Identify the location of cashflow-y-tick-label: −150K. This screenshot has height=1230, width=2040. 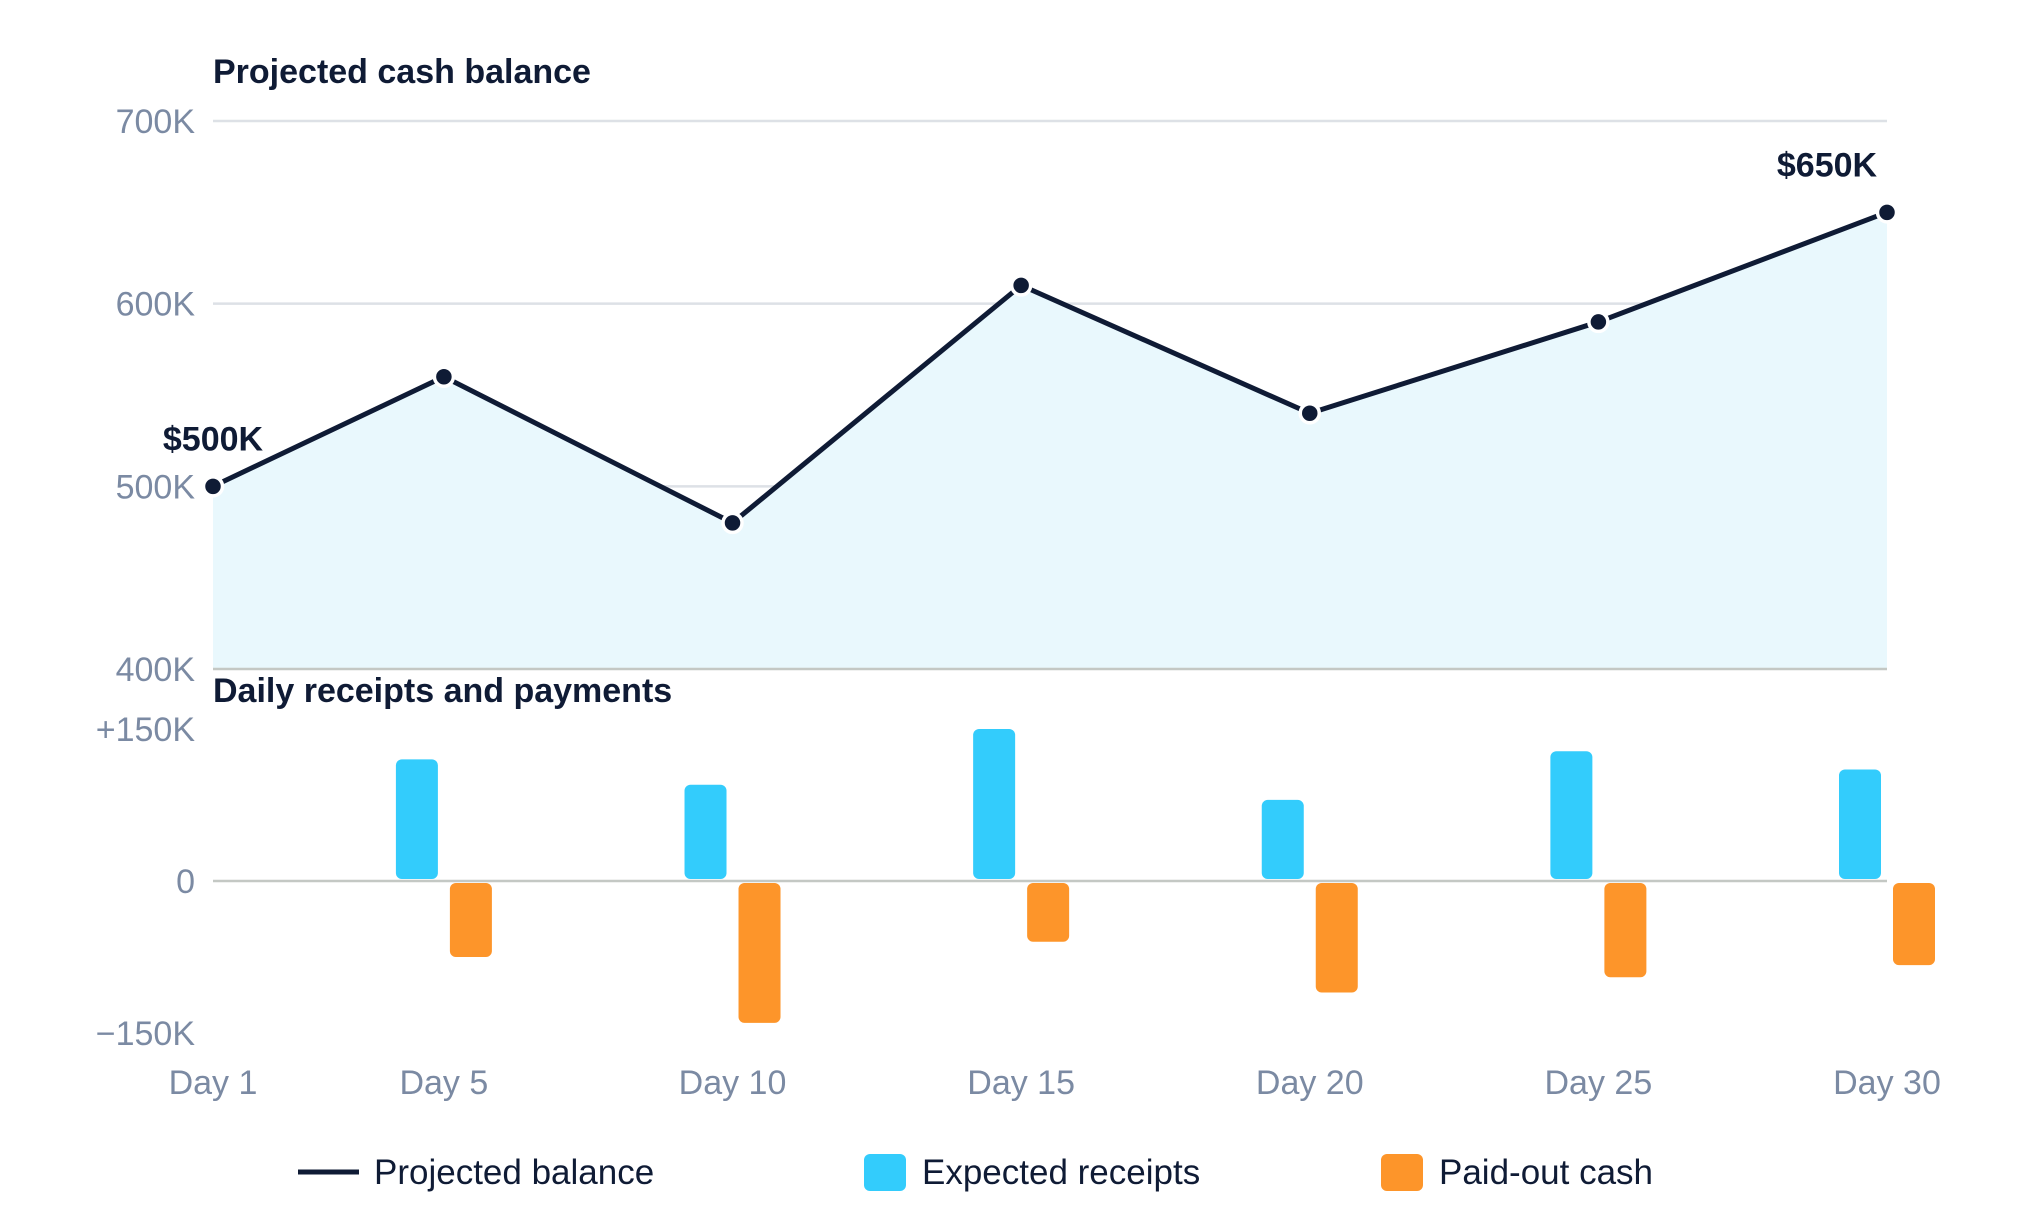
(146, 1034).